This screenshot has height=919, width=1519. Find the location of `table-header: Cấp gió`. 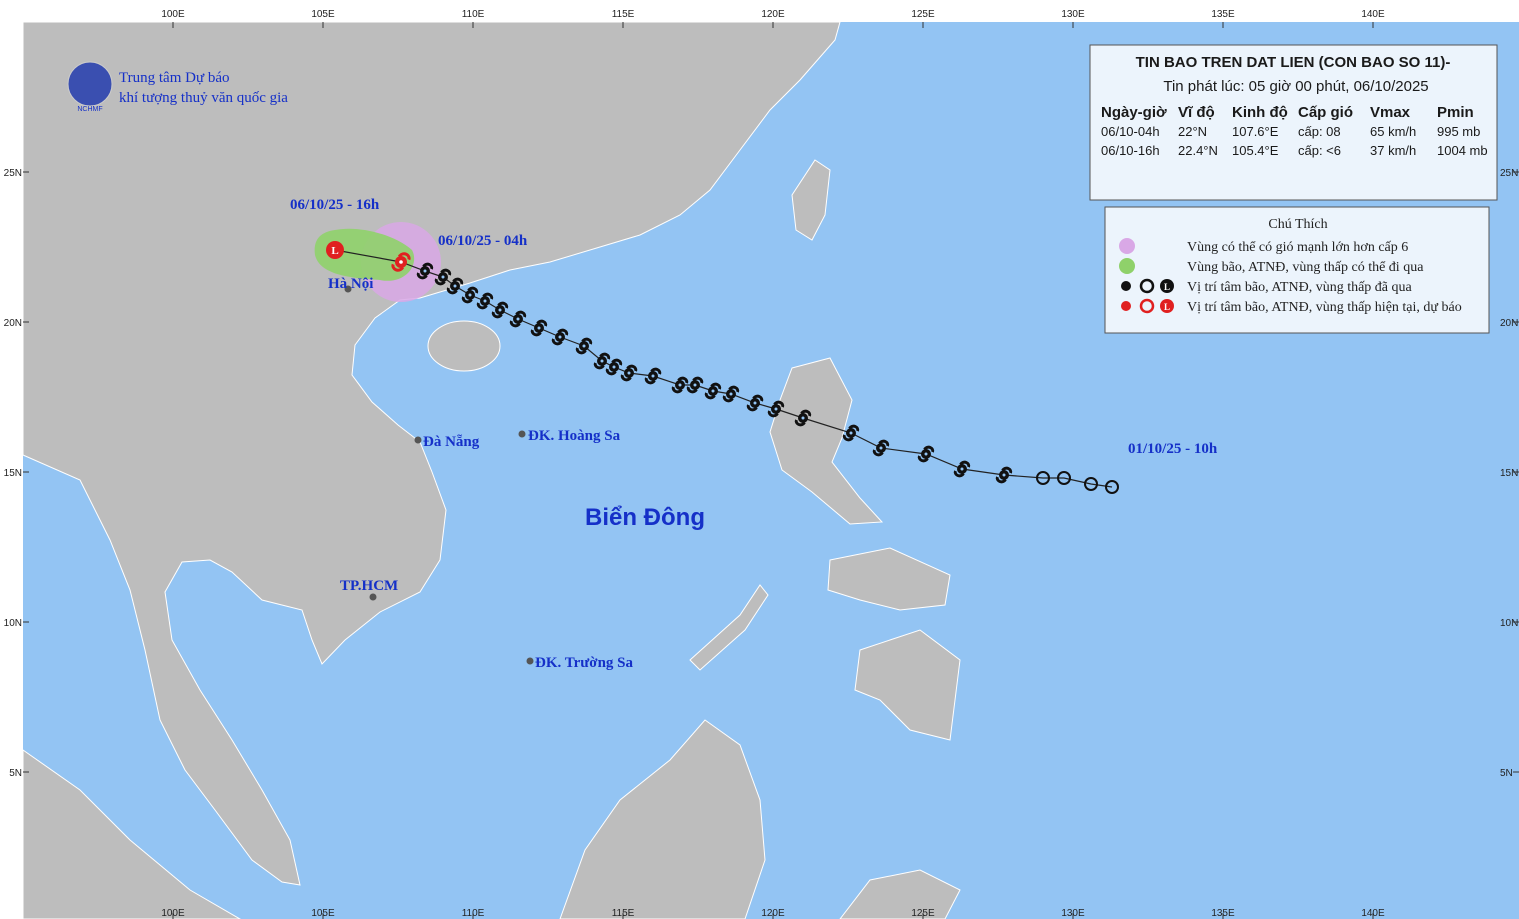

table-header: Cấp gió is located at coordinates (1325, 112).